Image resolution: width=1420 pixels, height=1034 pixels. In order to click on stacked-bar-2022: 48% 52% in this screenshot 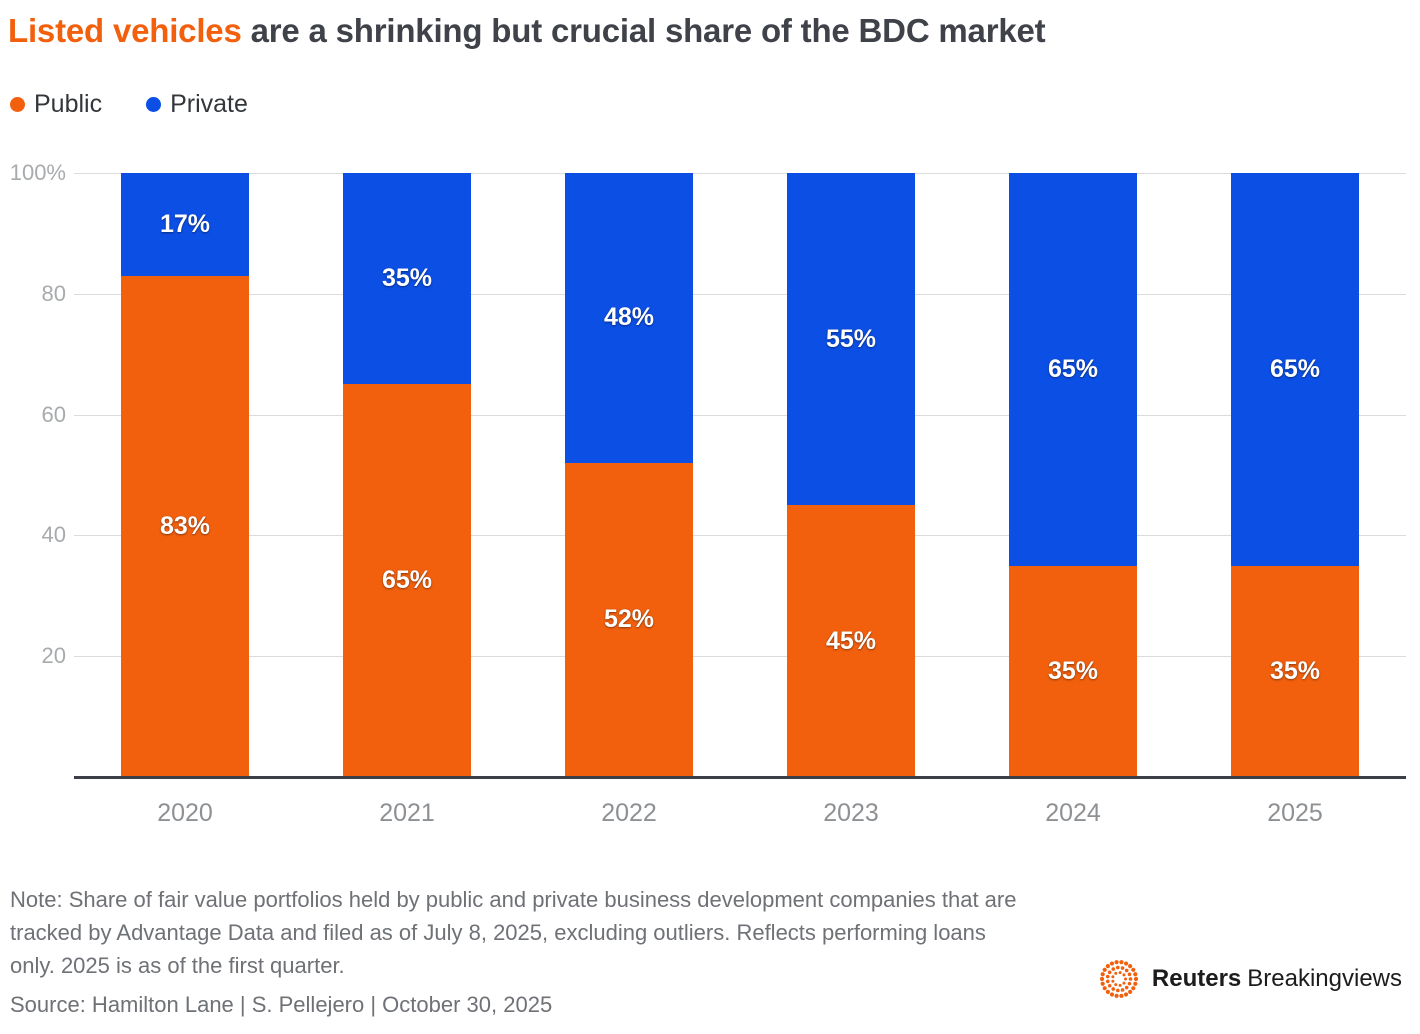, I will do `click(629, 475)`.